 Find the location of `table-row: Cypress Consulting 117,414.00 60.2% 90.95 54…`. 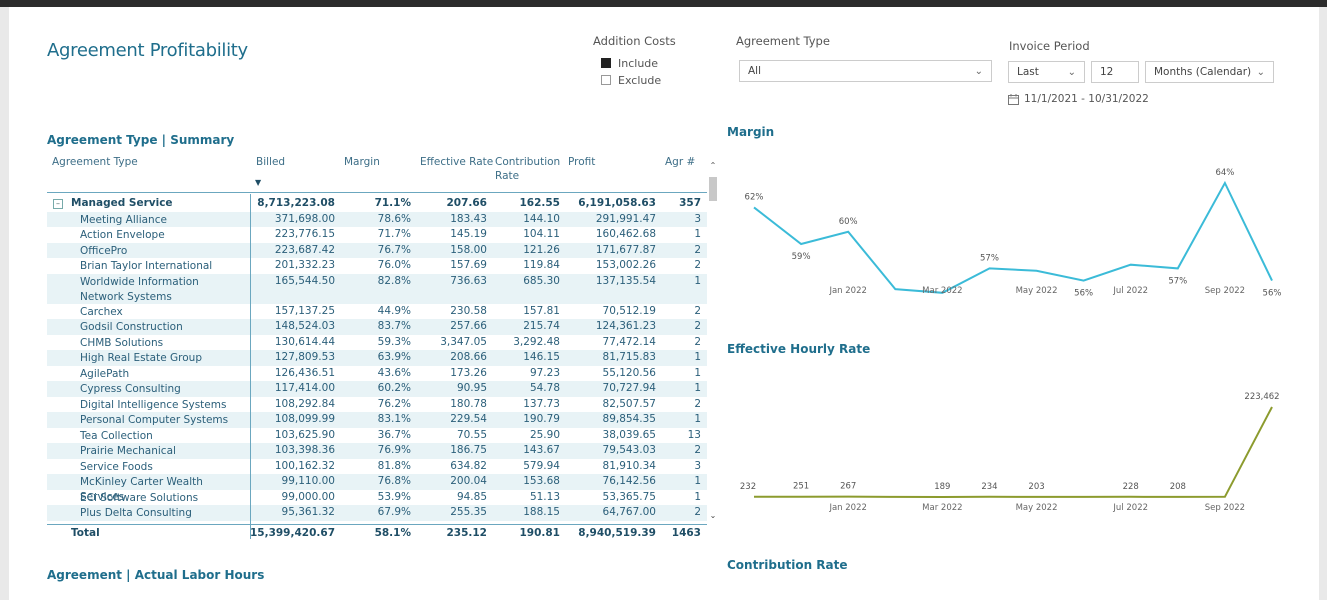

table-row: Cypress Consulting 117,414.00 60.2% 90.95 54… is located at coordinates (377, 389).